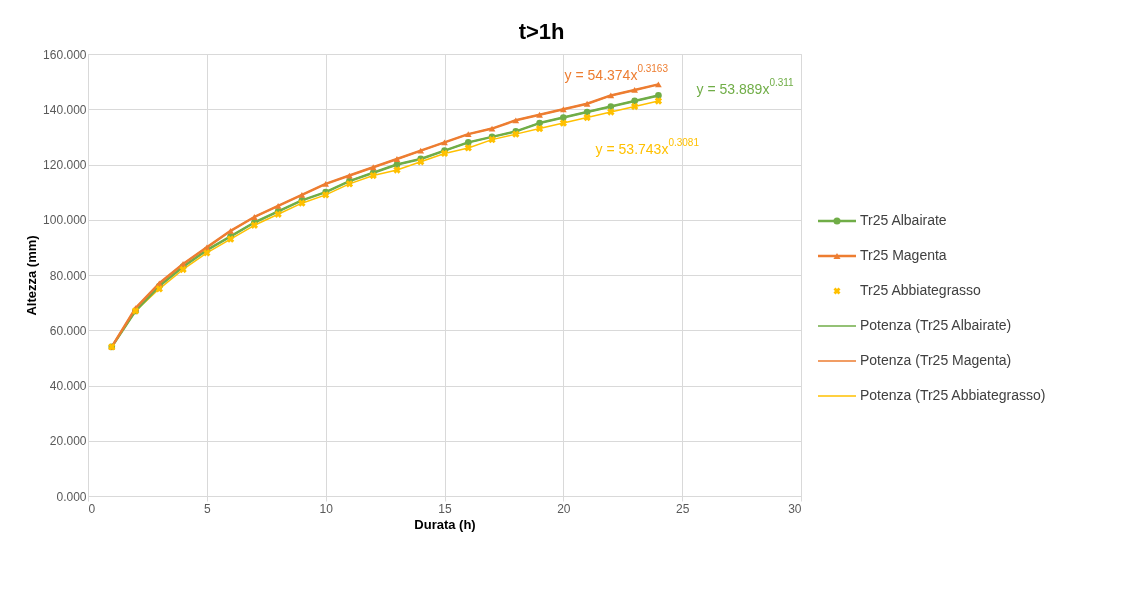 The width and height of the screenshot is (1132, 593). I want to click on x-tick-label: 25, so click(682, 508).